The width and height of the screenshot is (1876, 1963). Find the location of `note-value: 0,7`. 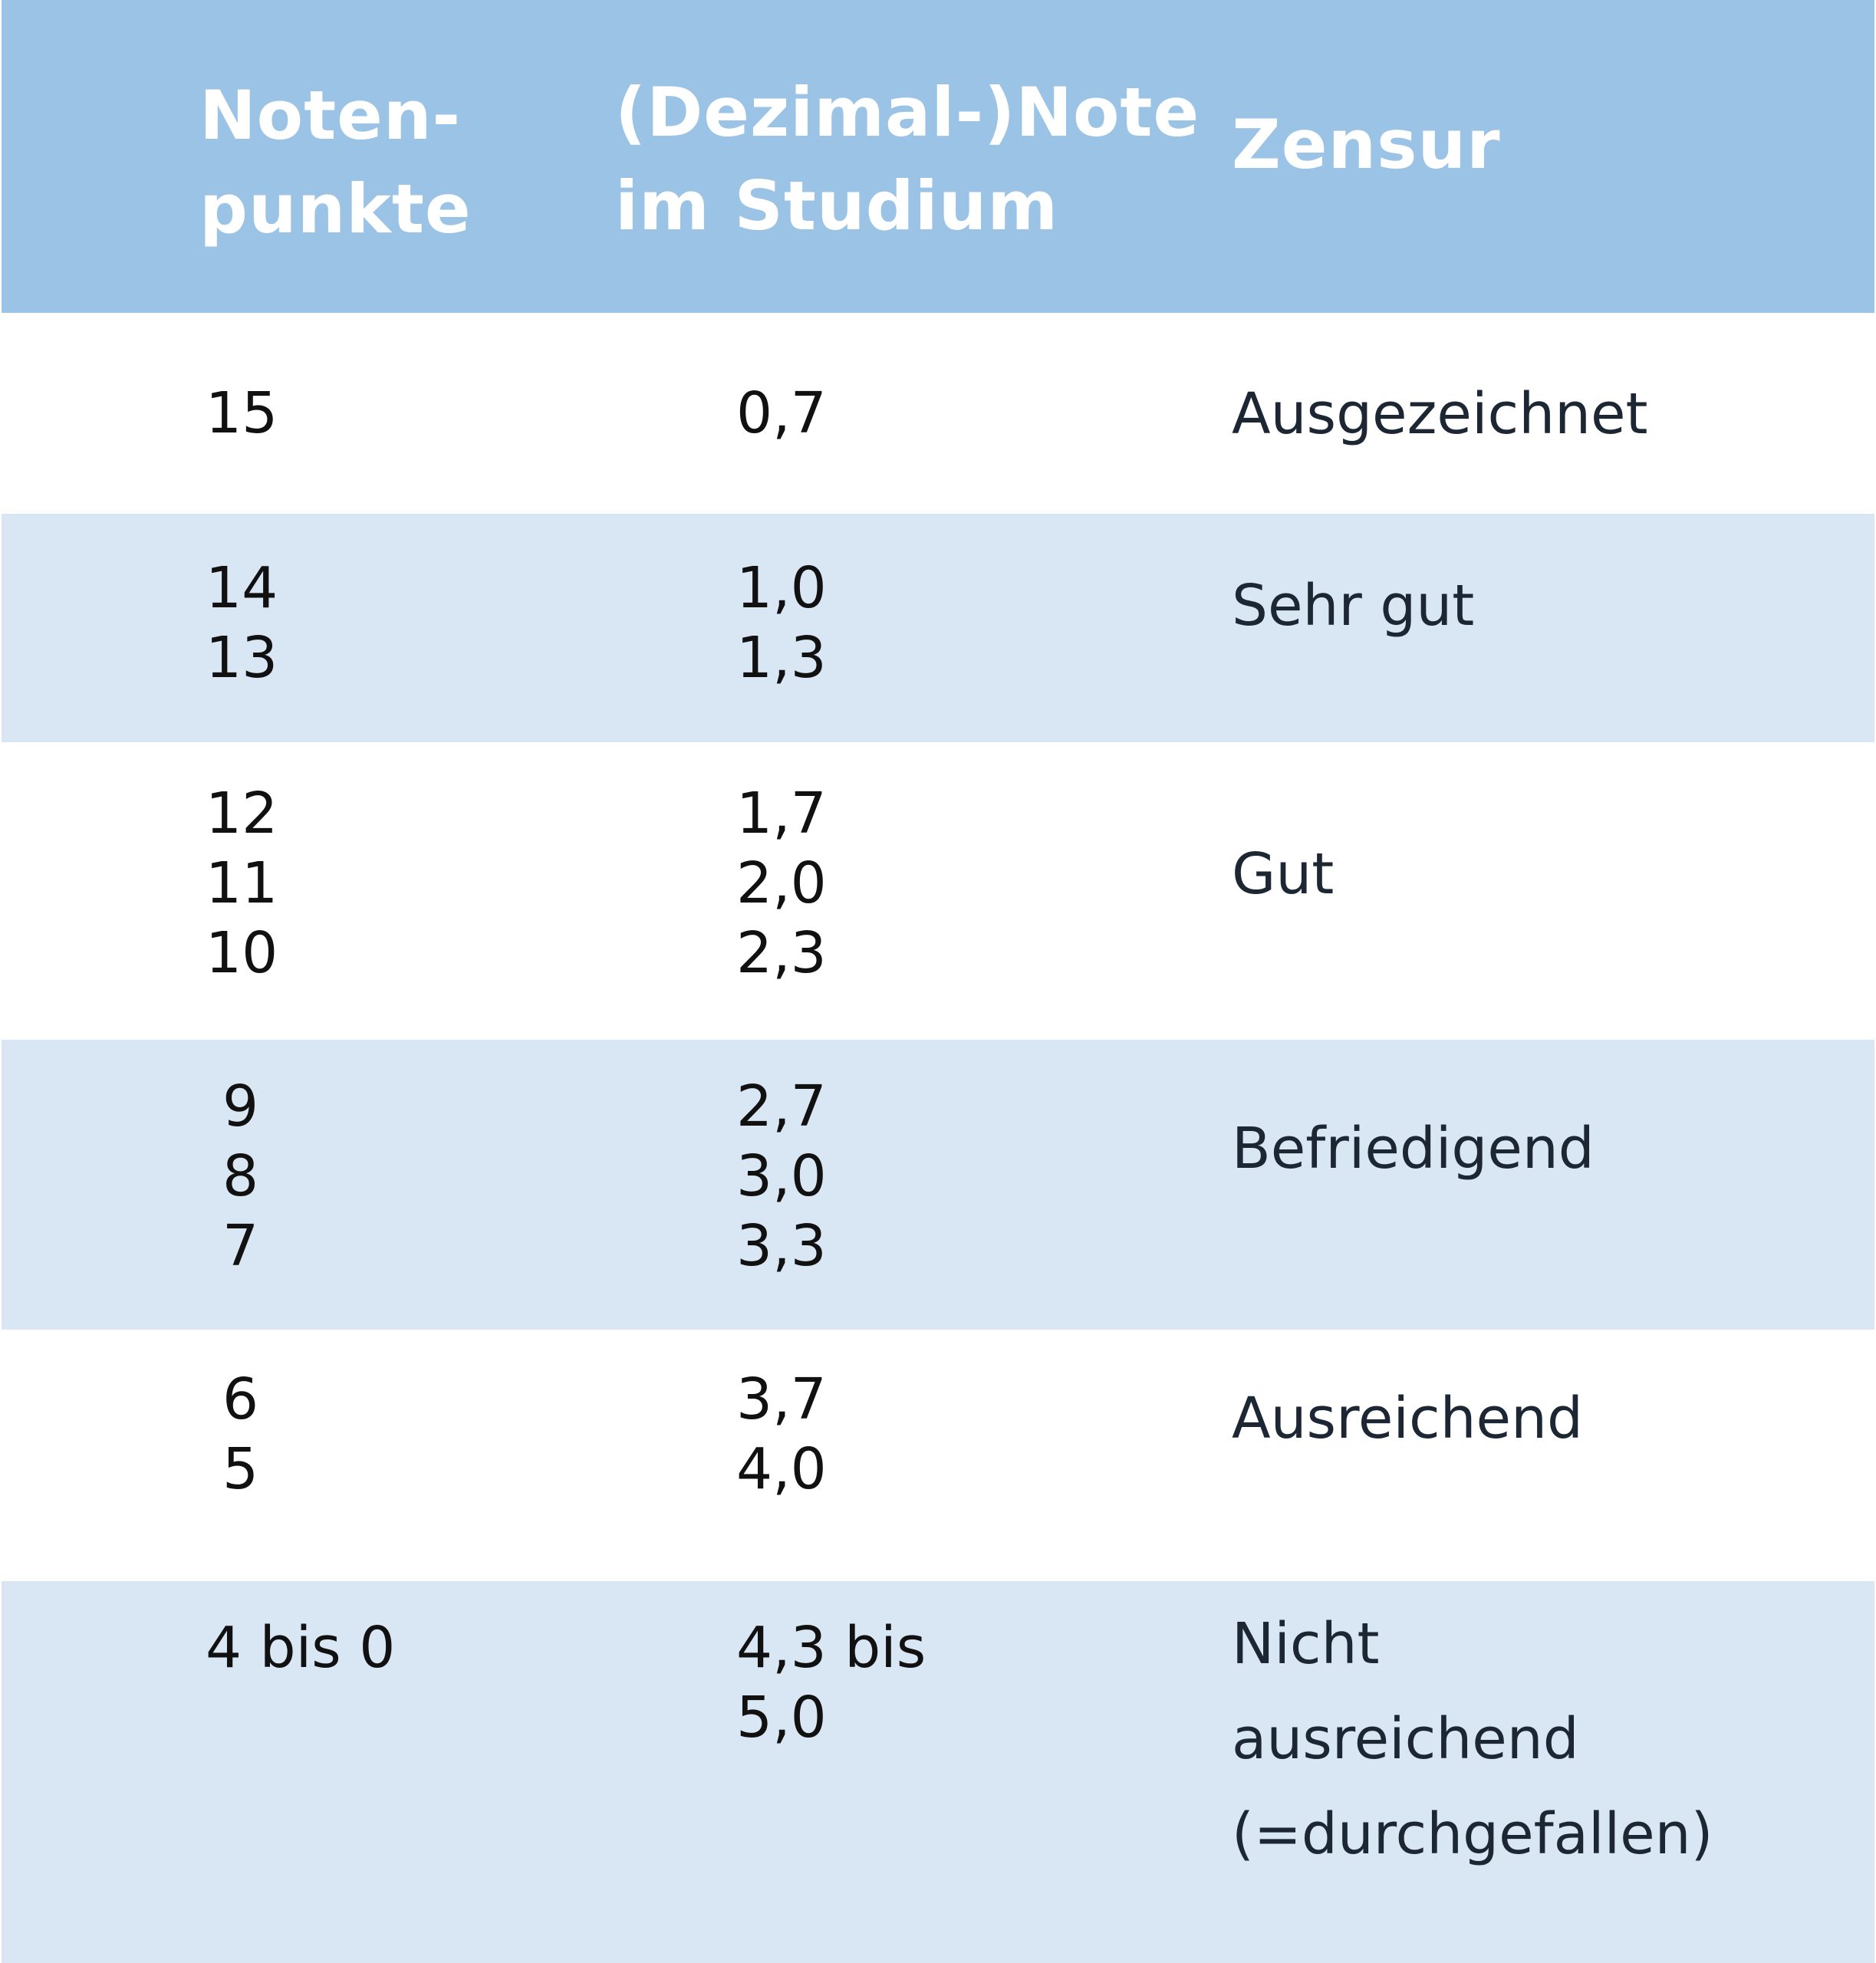

note-value: 0,7 is located at coordinates (781, 413).